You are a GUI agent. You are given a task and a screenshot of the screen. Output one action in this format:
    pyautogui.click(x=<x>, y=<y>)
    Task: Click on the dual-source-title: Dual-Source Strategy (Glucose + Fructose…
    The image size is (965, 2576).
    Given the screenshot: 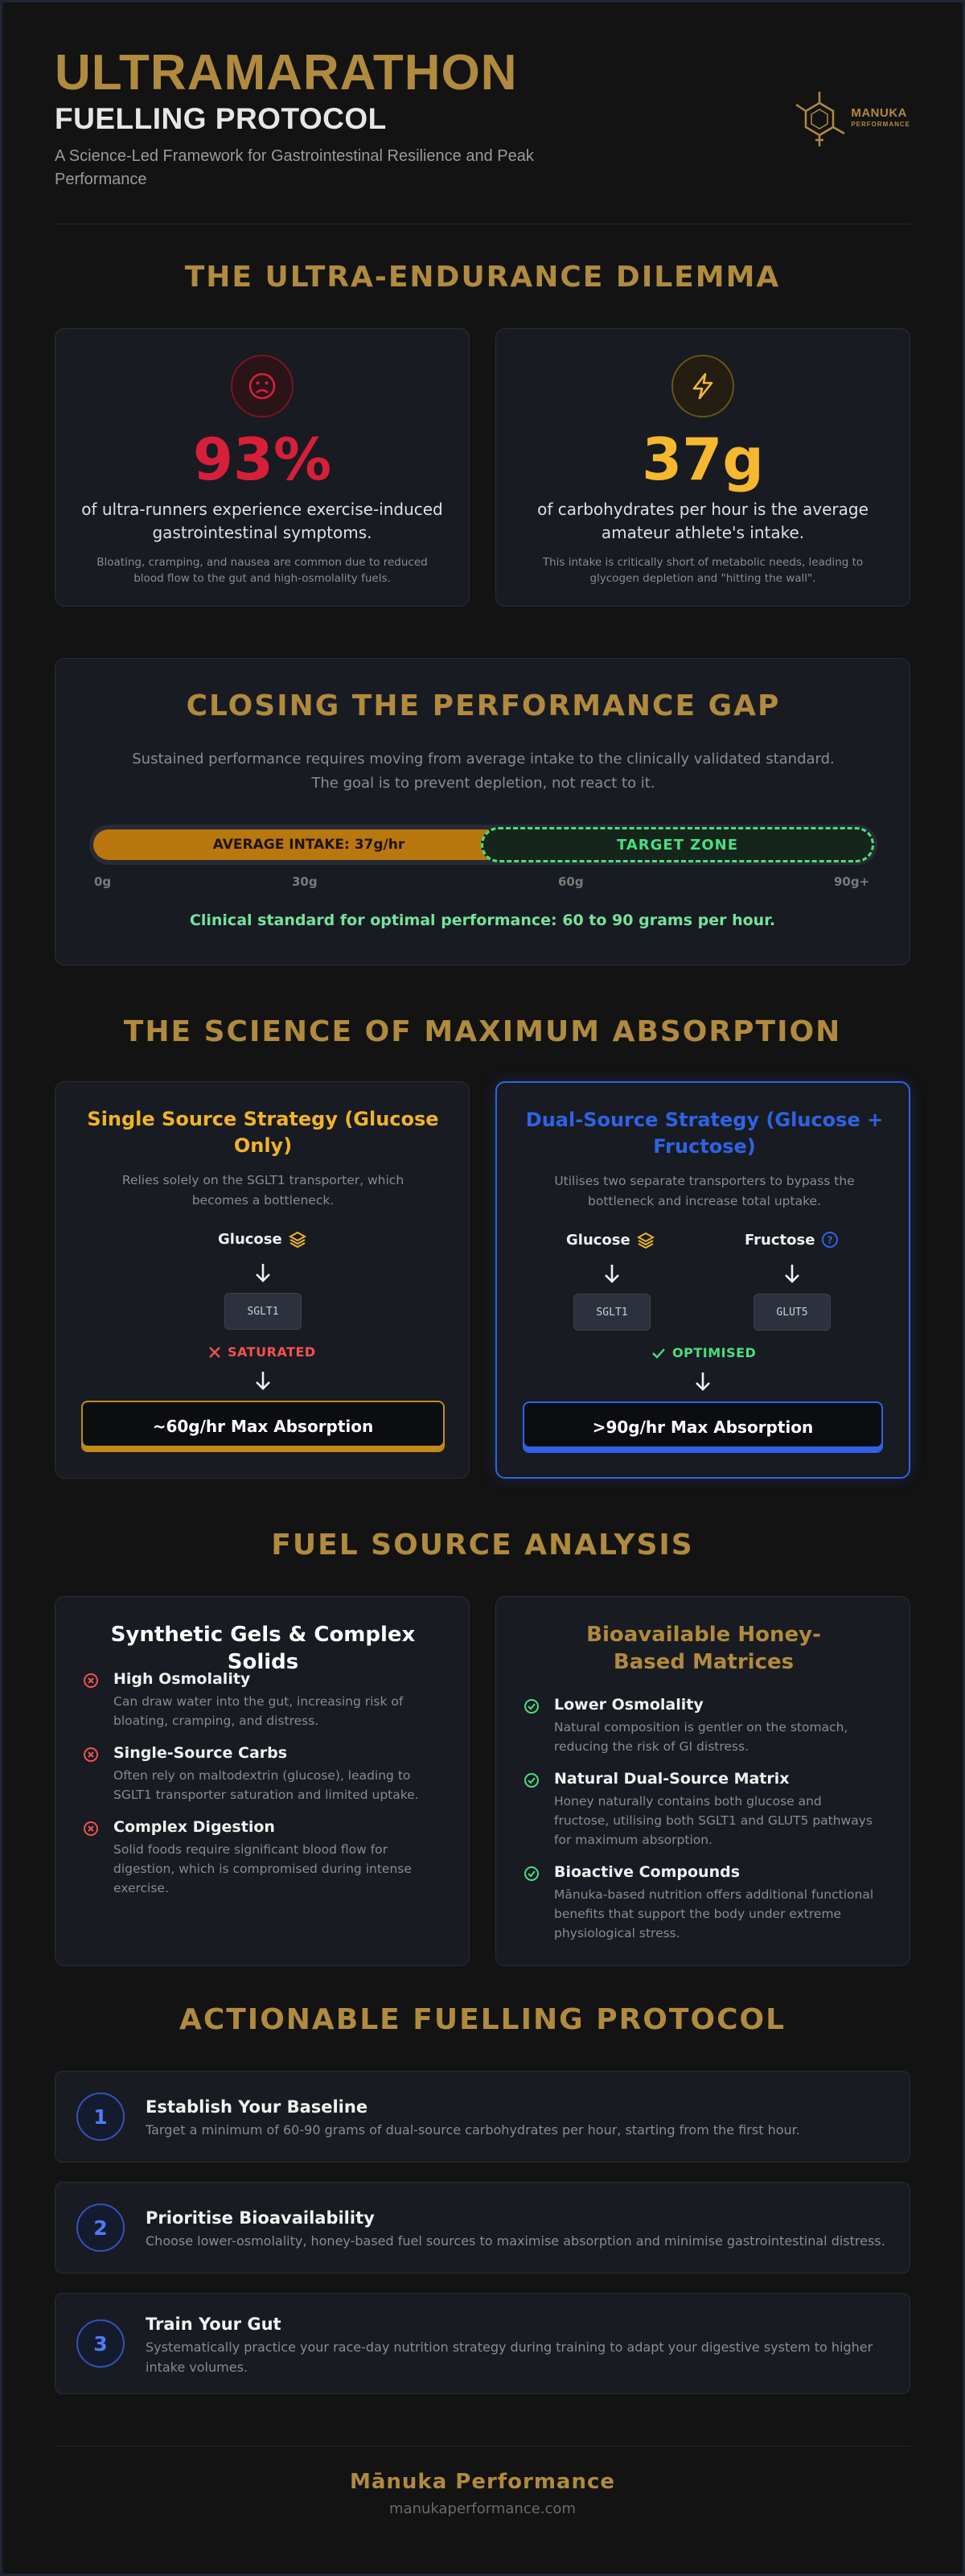 What is the action you would take?
    pyautogui.click(x=704, y=1133)
    